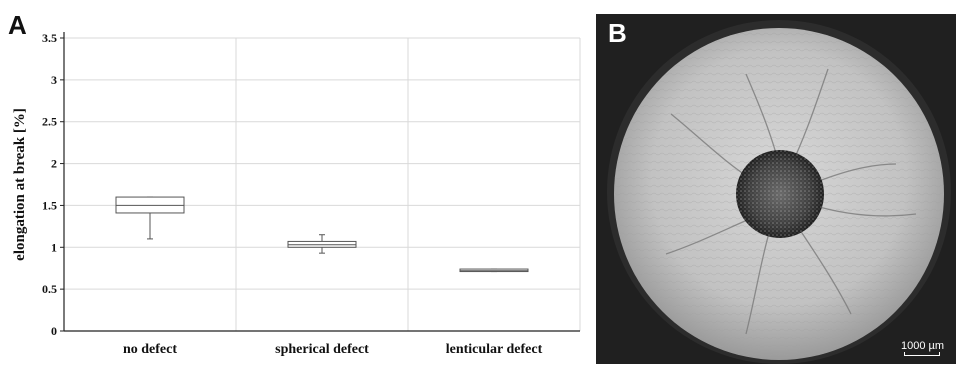 The image size is (956, 369). Describe the element at coordinates (494, 349) in the screenshot. I see `x-category-label: lenticular defect` at that location.